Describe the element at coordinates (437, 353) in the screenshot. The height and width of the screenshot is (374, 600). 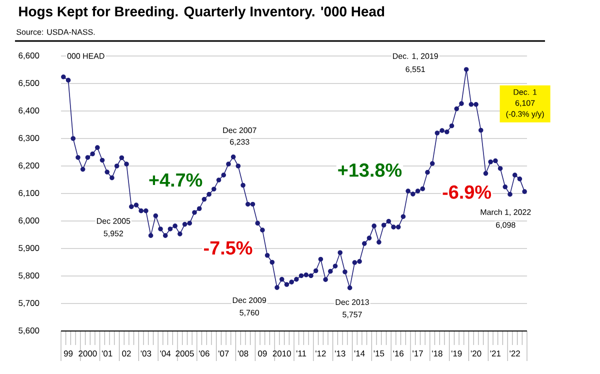
I see `x-tick-label: '18` at that location.